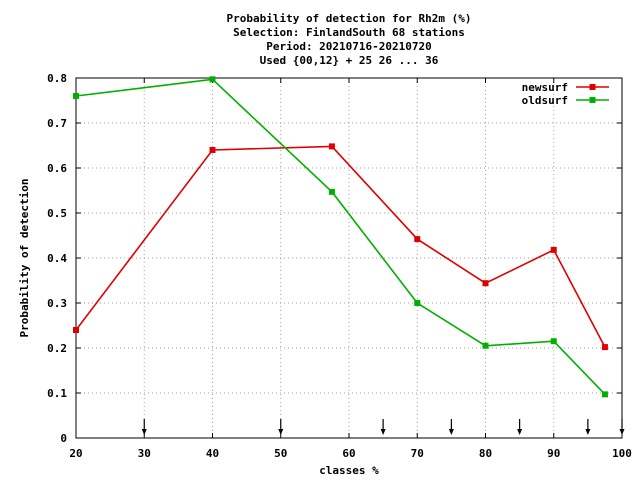 This screenshot has height=480, width=640. What do you see at coordinates (622, 453) in the screenshot?
I see `x-tick-label: 100` at bounding box center [622, 453].